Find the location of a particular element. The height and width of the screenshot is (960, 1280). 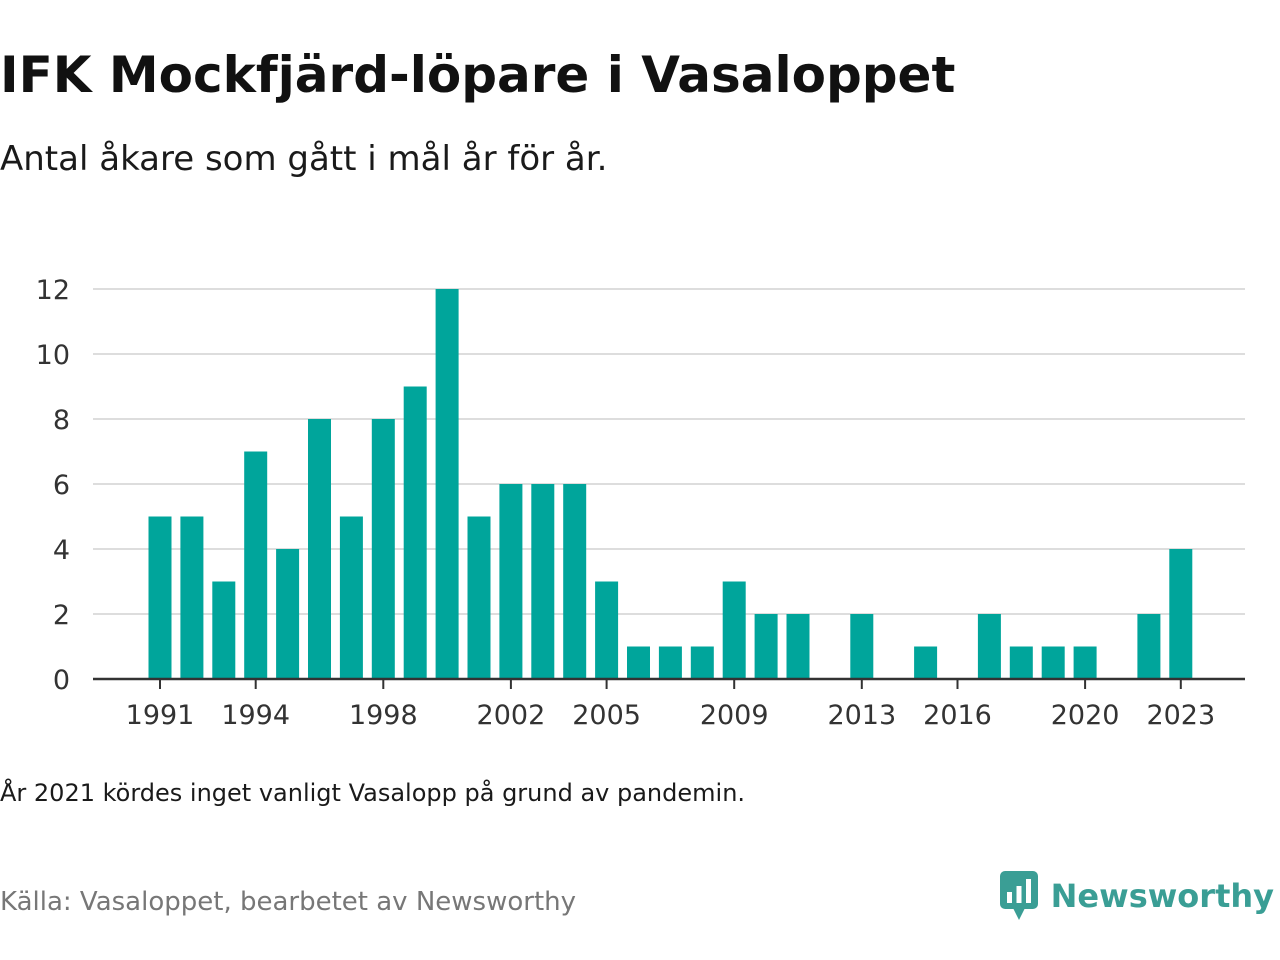

bar-2001 is located at coordinates (479, 597).